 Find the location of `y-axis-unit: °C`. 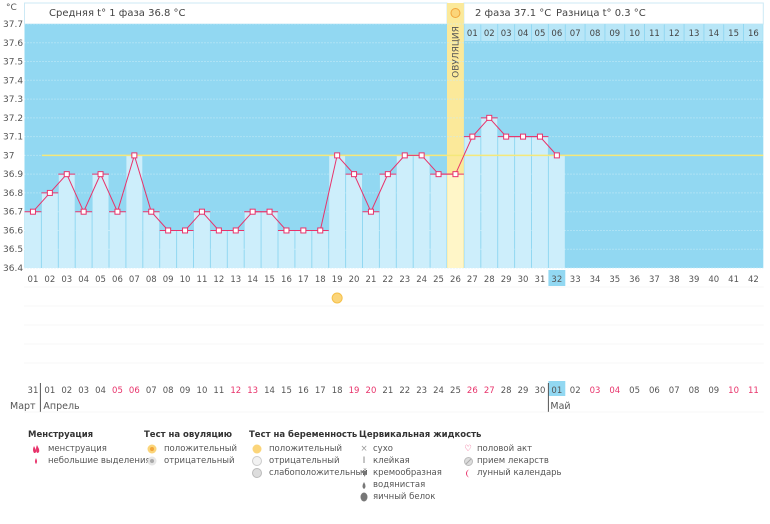

y-axis-unit: °C is located at coordinates (11, 8).